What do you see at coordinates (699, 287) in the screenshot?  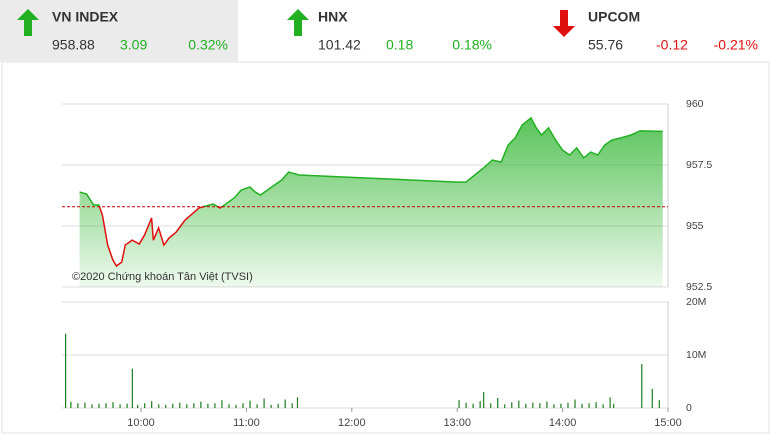 I see `y-tick-label: 952.5` at bounding box center [699, 287].